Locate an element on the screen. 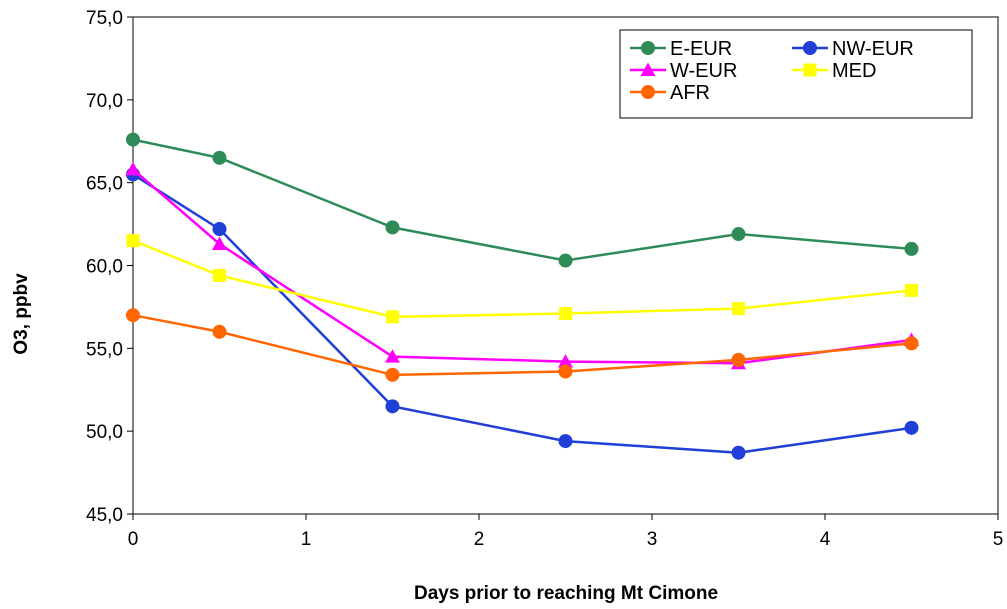 Image resolution: width=1007 pixels, height=609 pixels. legend-item-e-eur: E-EUR is located at coordinates (681, 49).